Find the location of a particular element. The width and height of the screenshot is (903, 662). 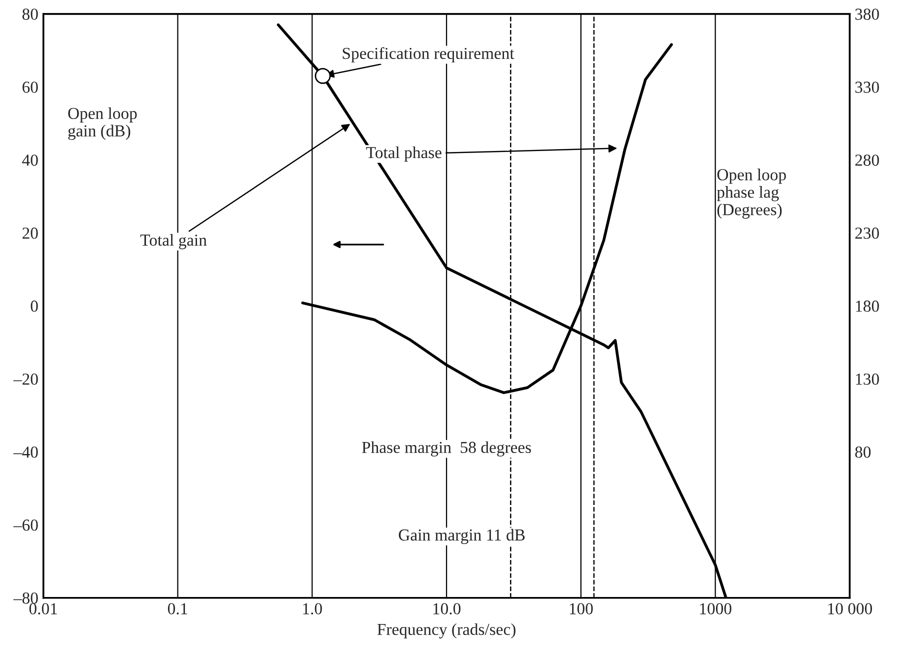

x-tick-label: 100 is located at coordinates (581, 608).